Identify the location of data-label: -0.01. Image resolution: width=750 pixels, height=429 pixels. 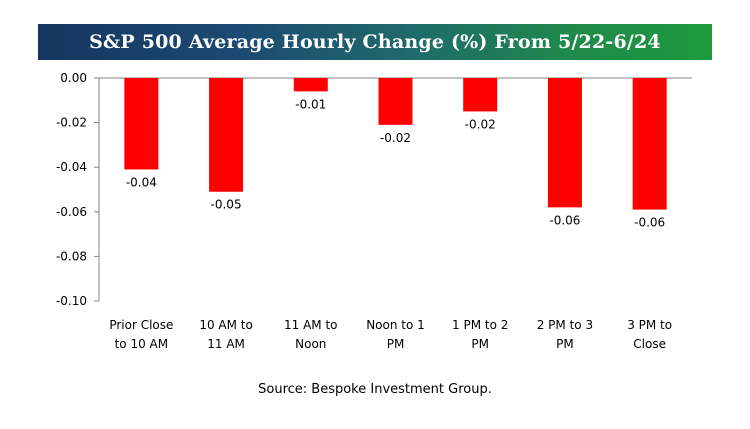
(310, 104).